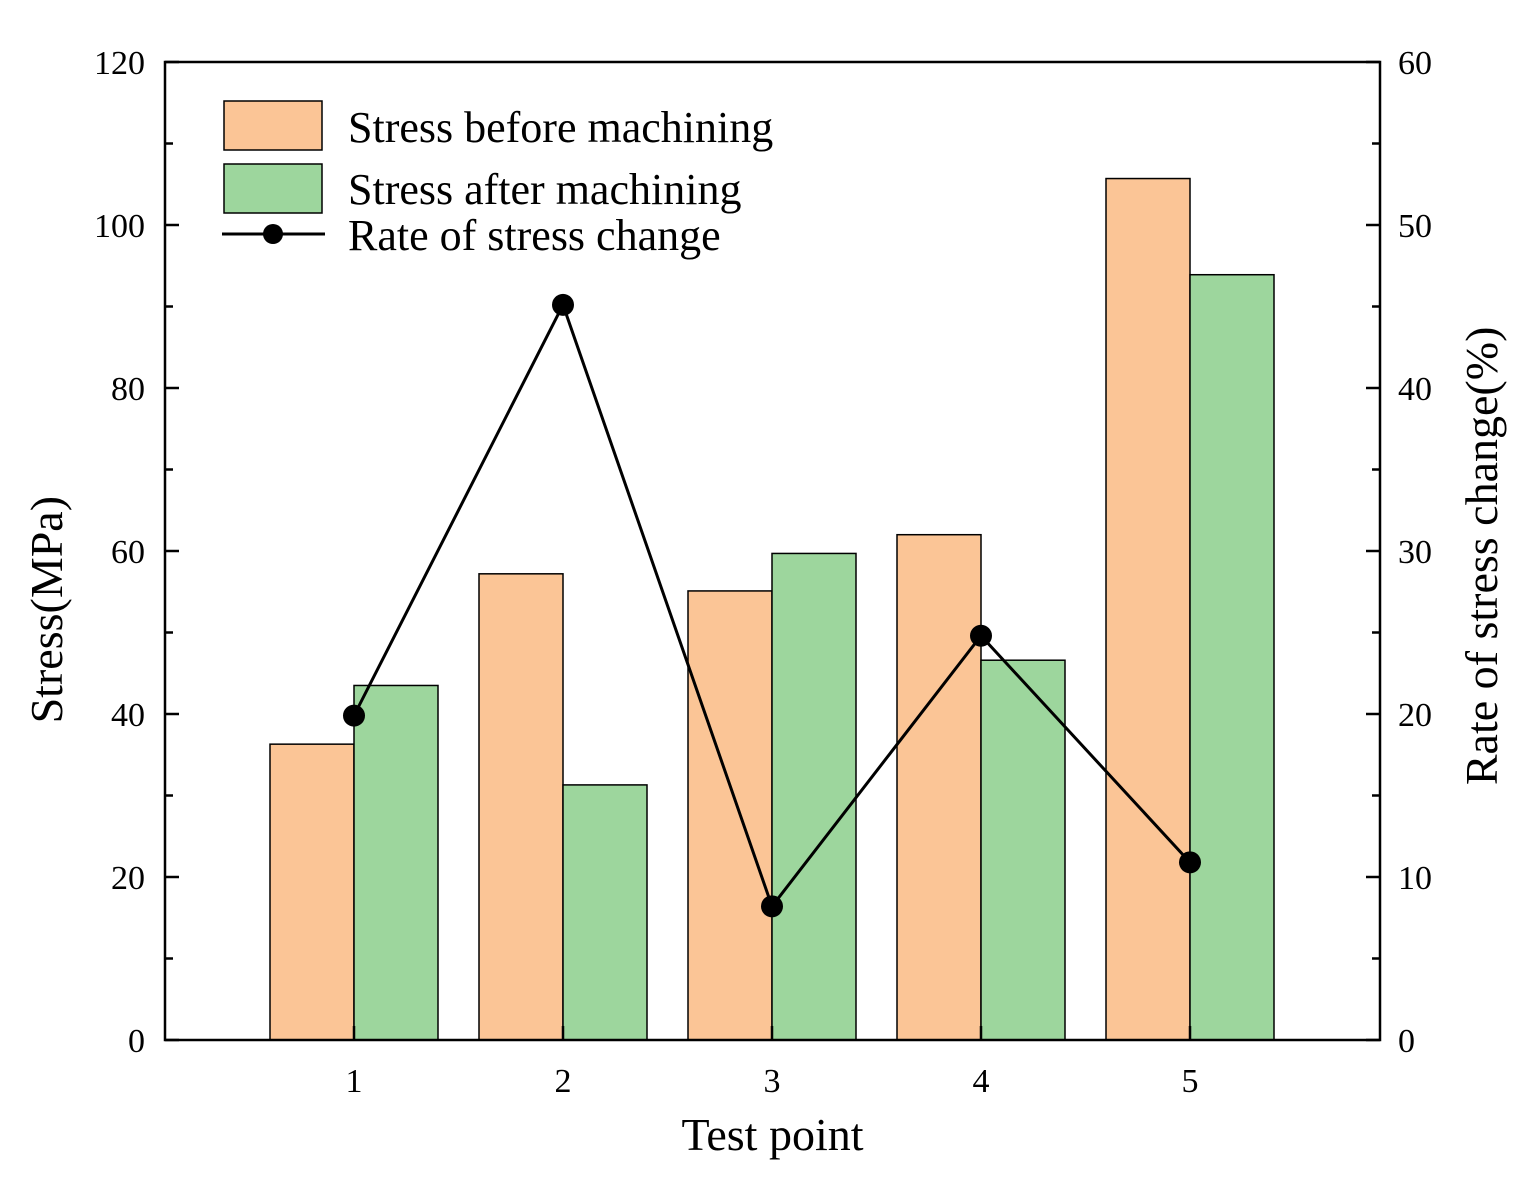  What do you see at coordinates (1481, 556) in the screenshot?
I see `y2-axis-title: Rate of stress change(%)` at bounding box center [1481, 556].